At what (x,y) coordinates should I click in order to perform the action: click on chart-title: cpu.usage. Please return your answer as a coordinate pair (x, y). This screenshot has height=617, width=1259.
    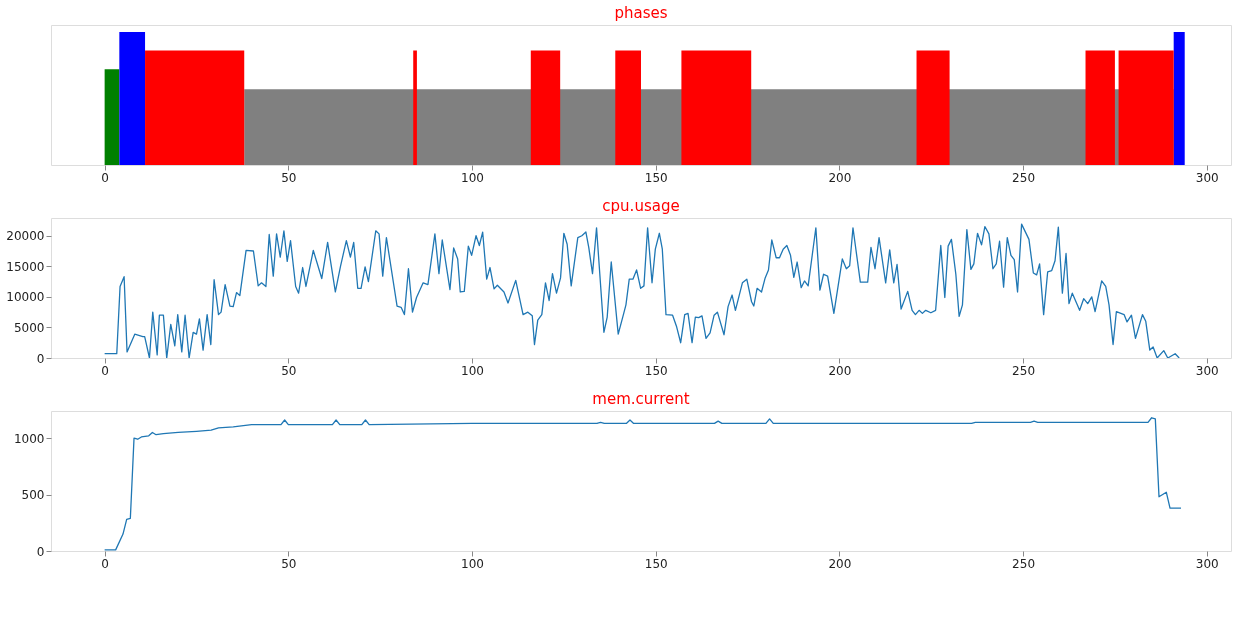
    Looking at the image, I should click on (641, 206).